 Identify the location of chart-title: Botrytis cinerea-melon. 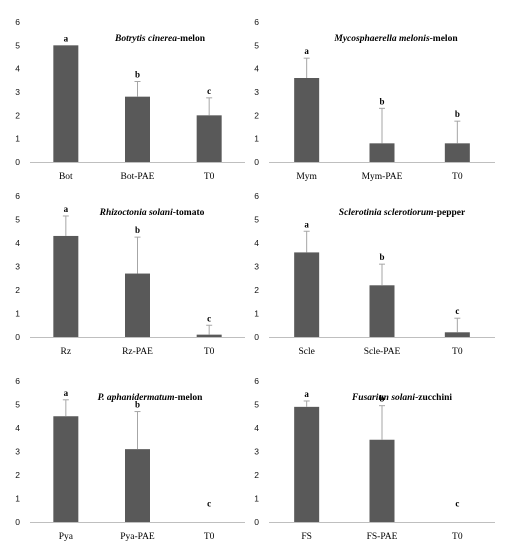
(160, 39).